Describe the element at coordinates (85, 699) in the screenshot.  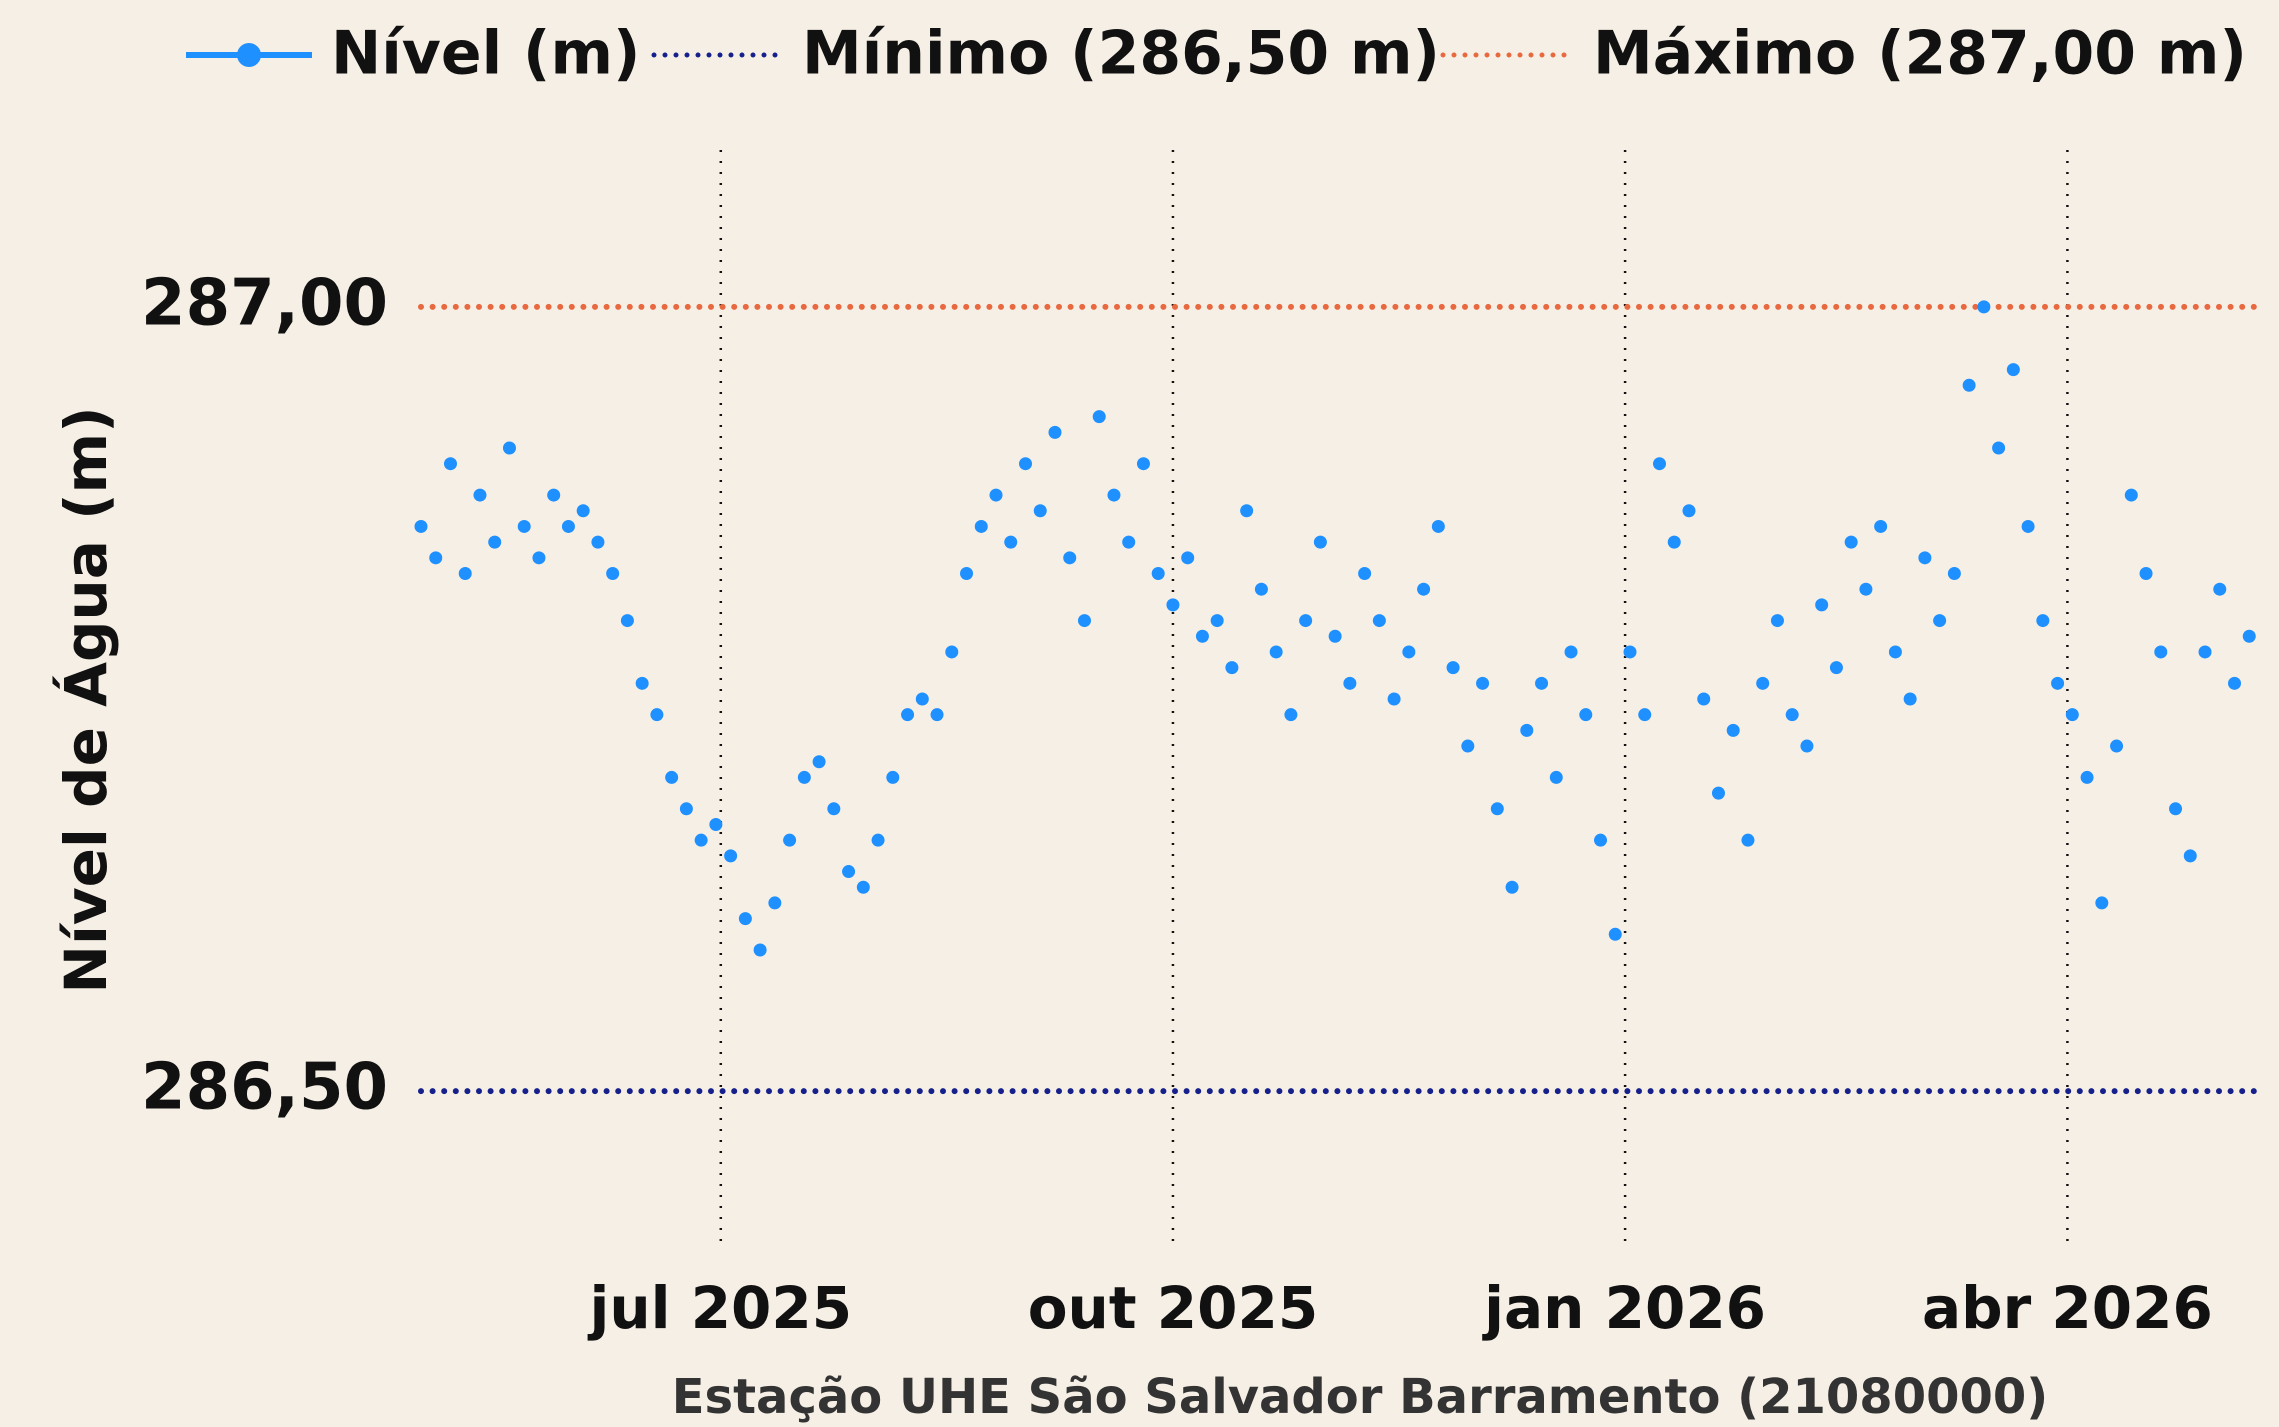
I see `y-axis-title: Nível de Água (m)` at that location.